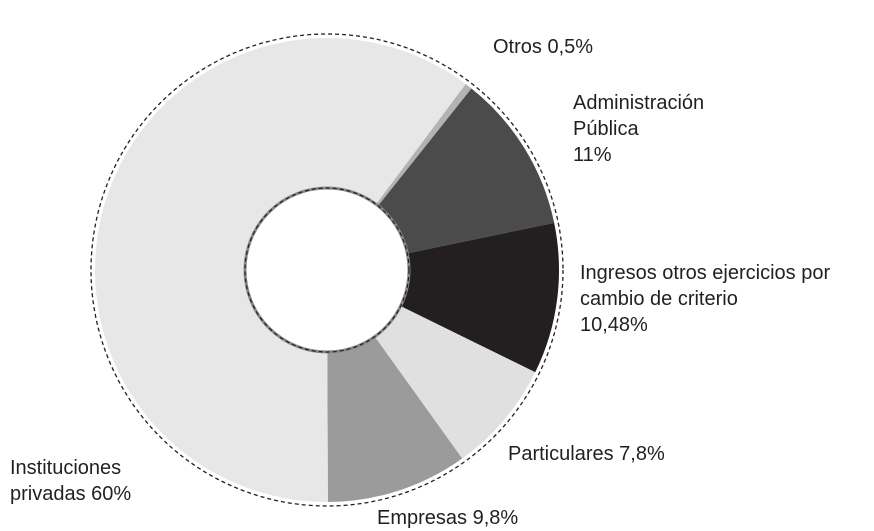 This screenshot has width=874, height=531. I want to click on slice-label: Particulares 7,8%, so click(658, 454).